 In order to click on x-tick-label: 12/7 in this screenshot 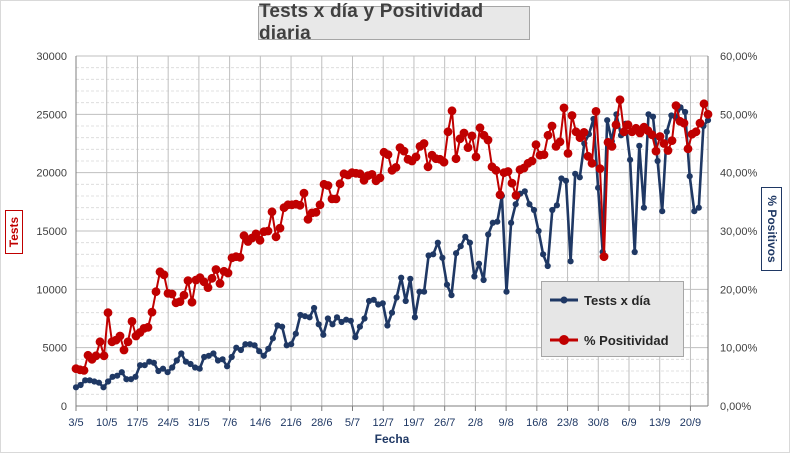, I will do `click(383, 423)`.